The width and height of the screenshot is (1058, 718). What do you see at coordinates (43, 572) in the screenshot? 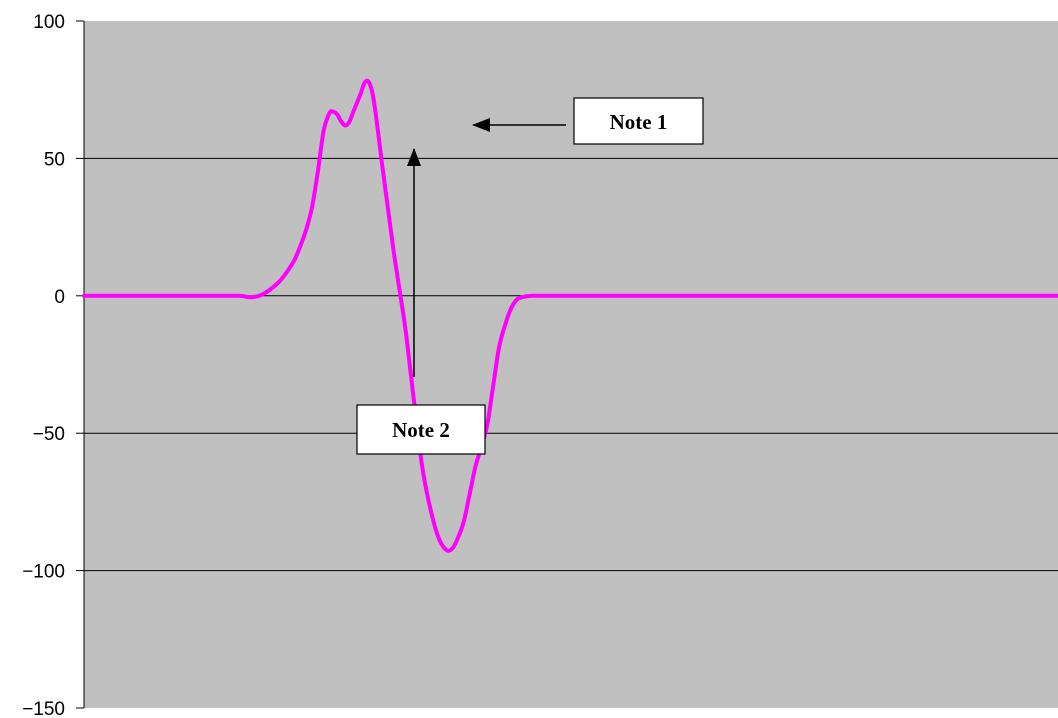
I see `y-tick-label: −100` at bounding box center [43, 572].